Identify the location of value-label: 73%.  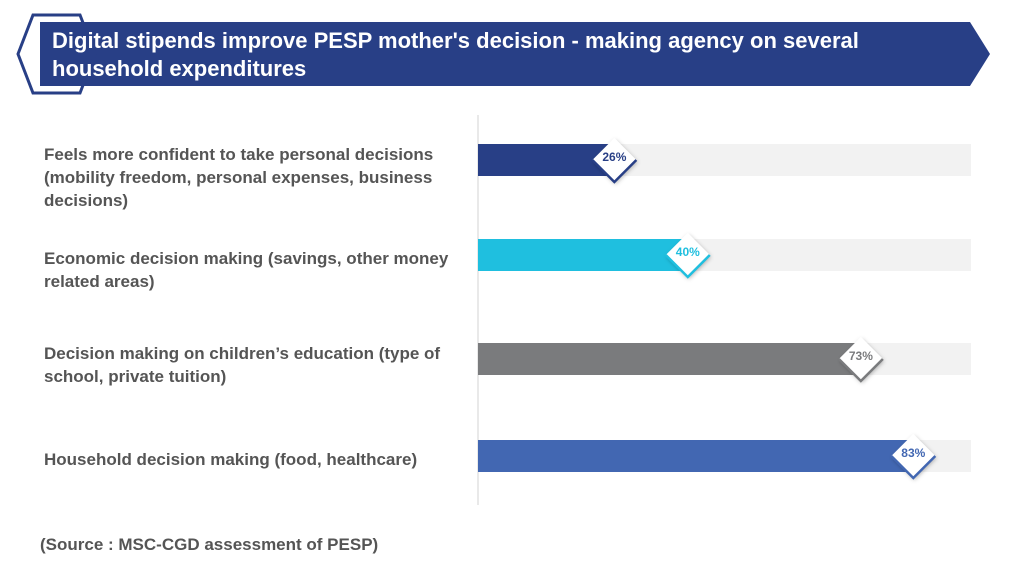
(861, 356).